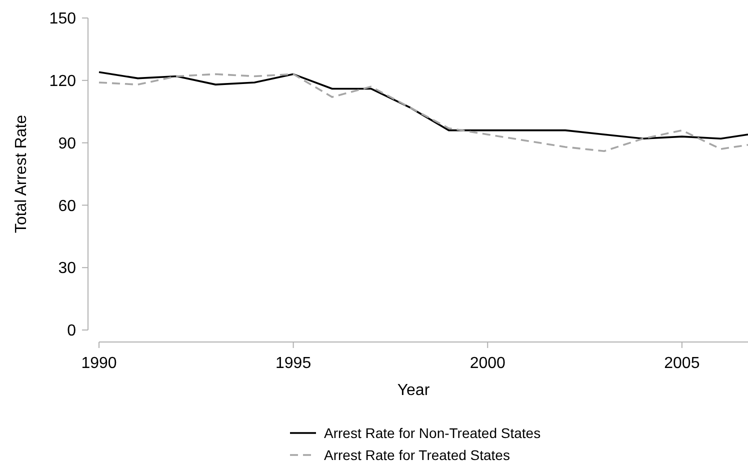 The width and height of the screenshot is (748, 467). I want to click on x-tick-label: 1990, so click(99, 363).